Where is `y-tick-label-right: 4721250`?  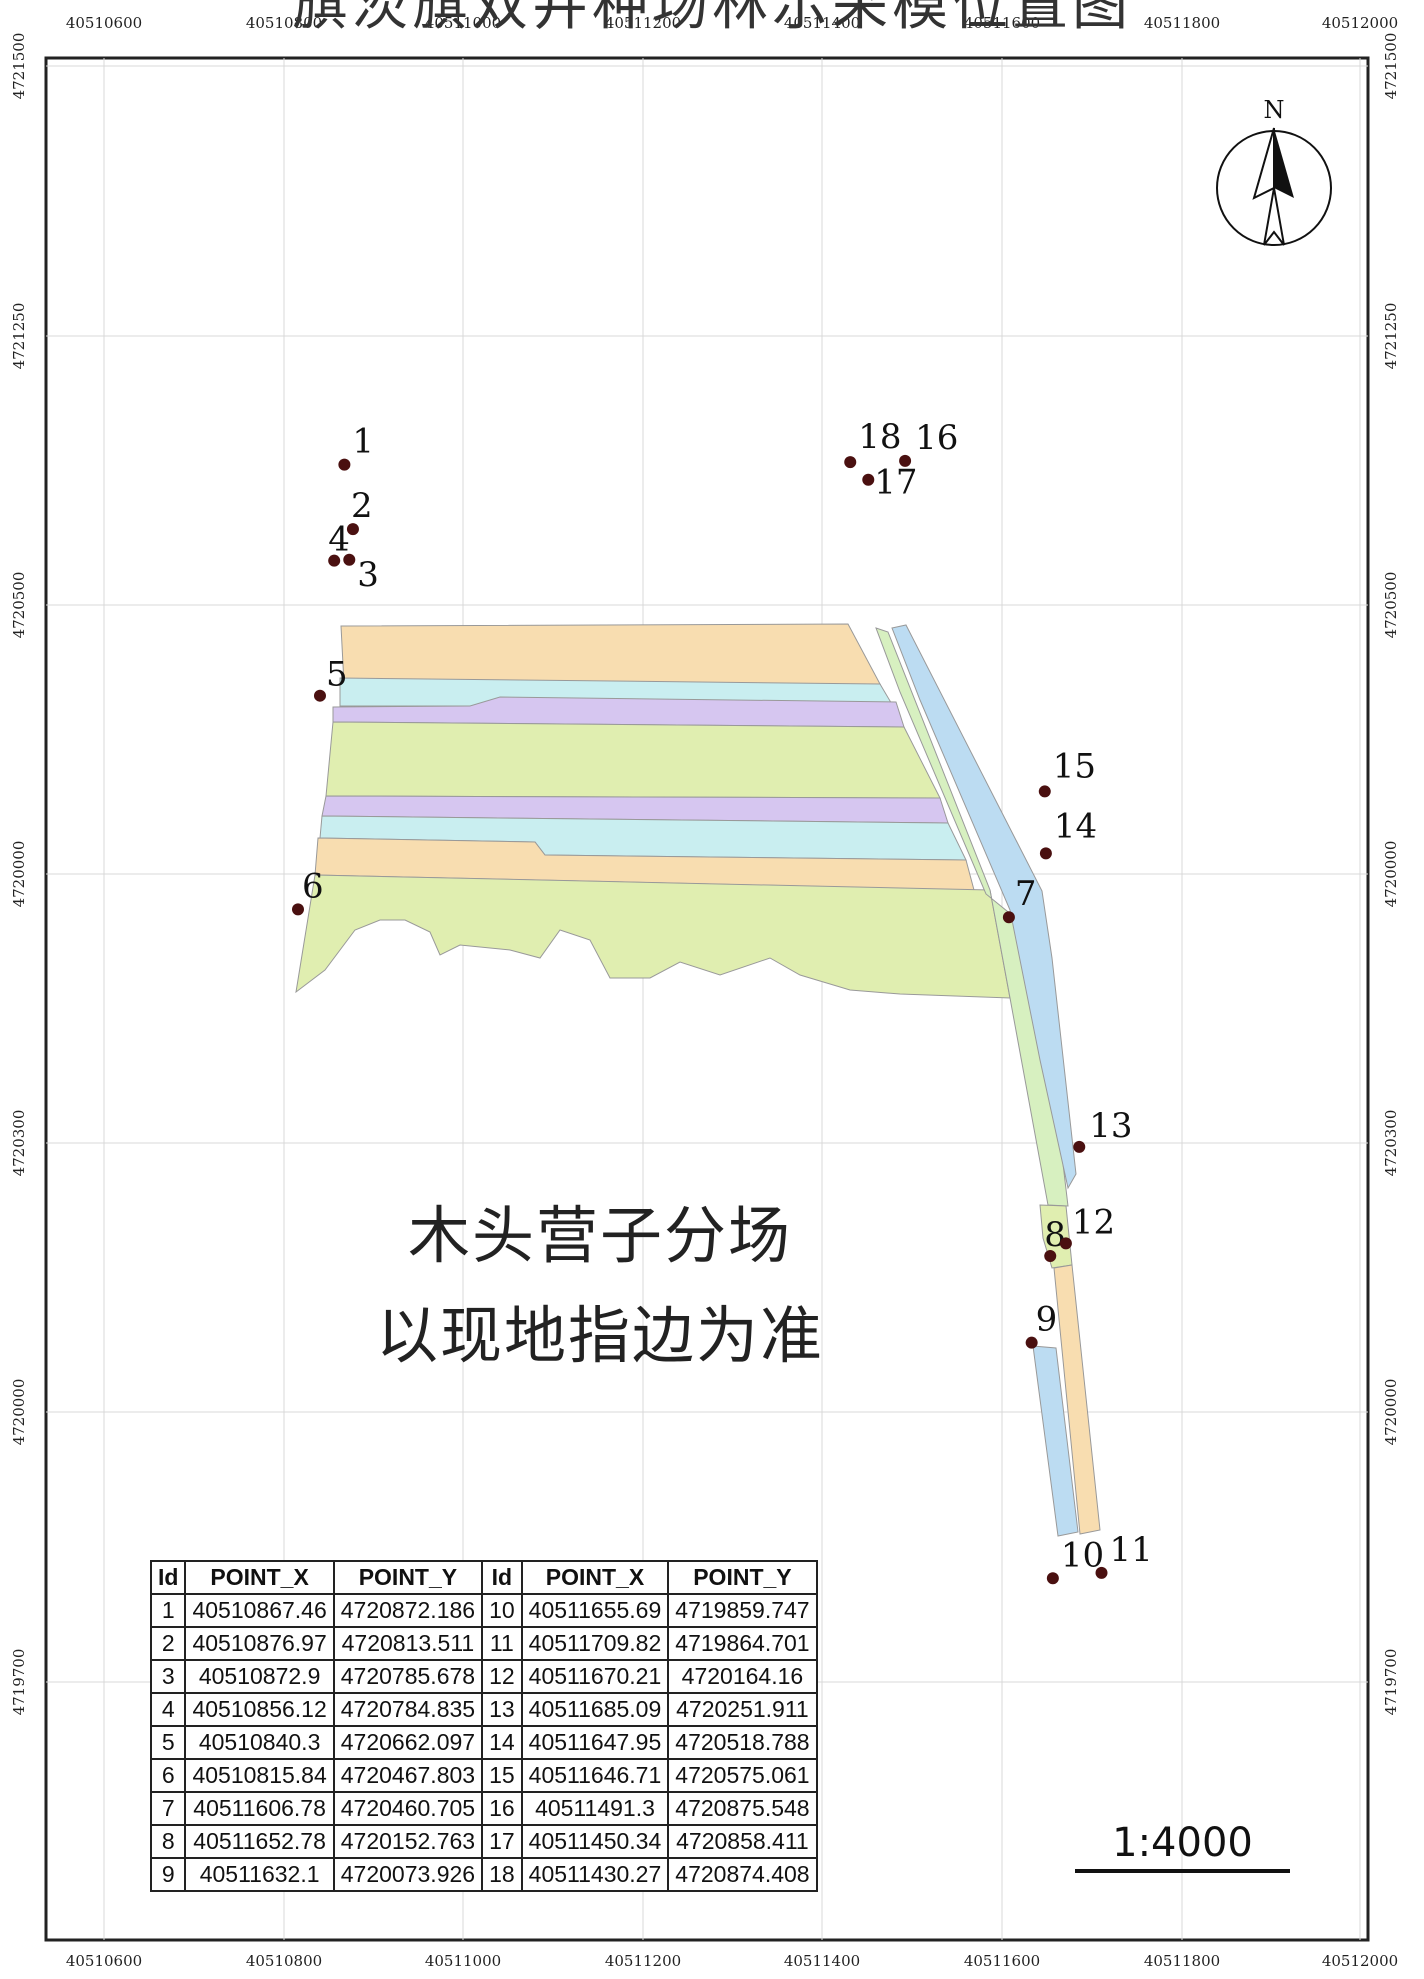 y-tick-label-right: 4721250 is located at coordinates (1391, 336).